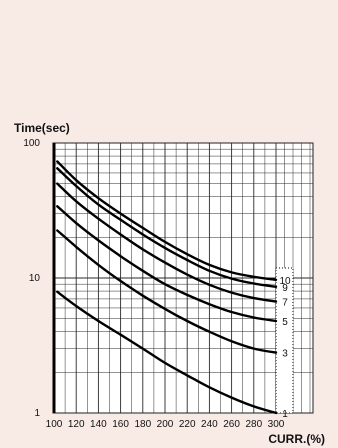 This screenshot has width=338, height=448. I want to click on y-tick-label: 10, so click(35, 278).